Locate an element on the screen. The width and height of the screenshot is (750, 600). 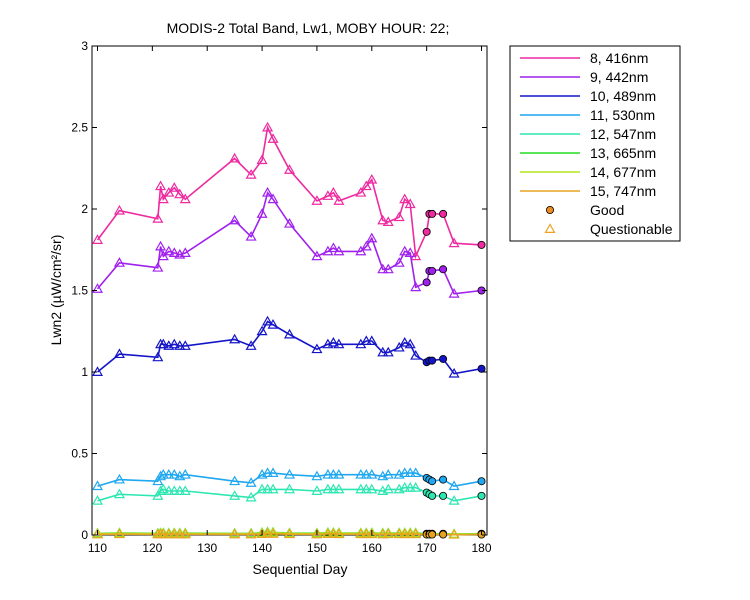
x-tick-label: 170 is located at coordinates (427, 548).